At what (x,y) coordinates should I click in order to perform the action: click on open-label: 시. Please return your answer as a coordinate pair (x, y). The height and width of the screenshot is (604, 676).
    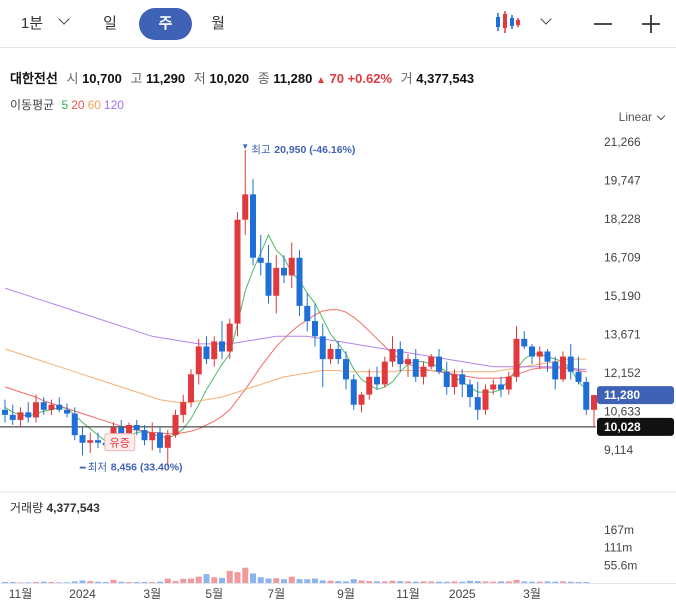
    Looking at the image, I should click on (72, 78).